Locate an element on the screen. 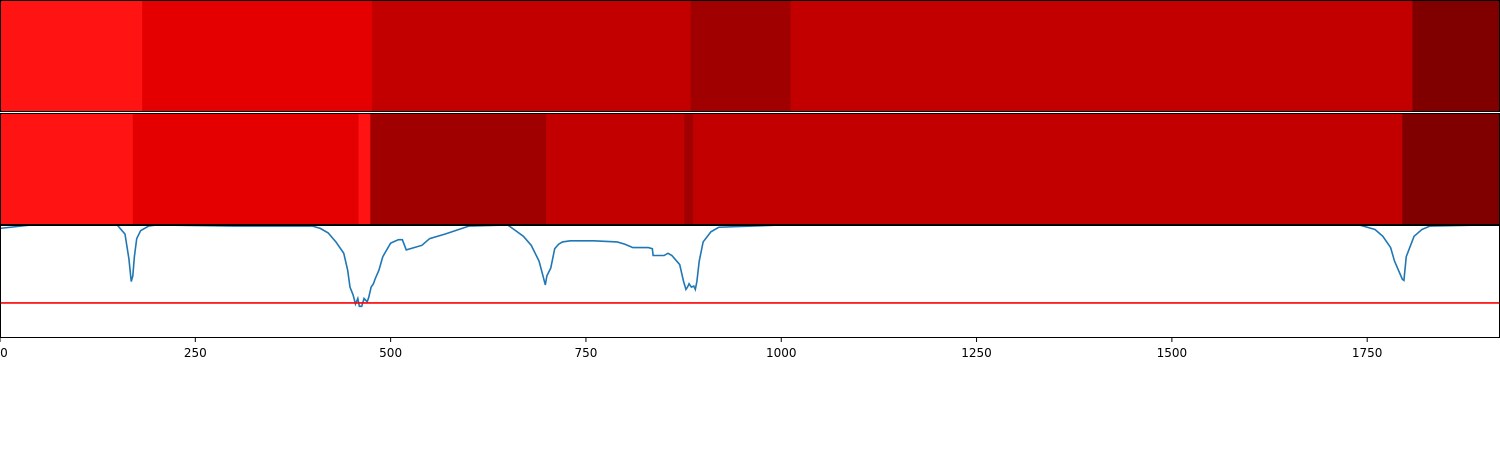 The width and height of the screenshot is (1500, 450). x-tick-label: 1750 is located at coordinates (1367, 353).